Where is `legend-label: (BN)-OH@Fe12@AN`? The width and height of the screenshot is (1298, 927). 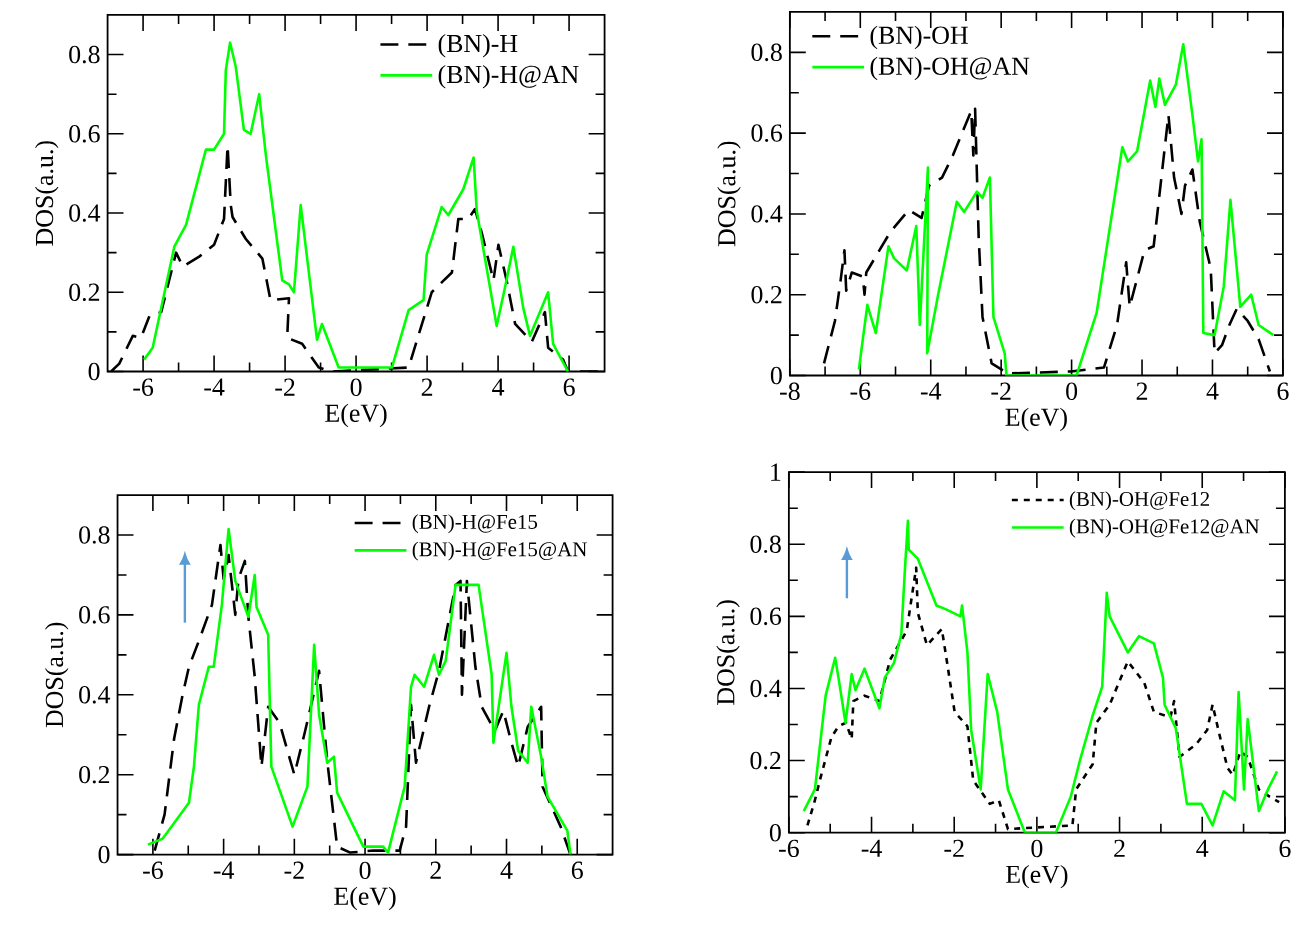
legend-label: (BN)-OH@Fe12@AN is located at coordinates (1164, 528).